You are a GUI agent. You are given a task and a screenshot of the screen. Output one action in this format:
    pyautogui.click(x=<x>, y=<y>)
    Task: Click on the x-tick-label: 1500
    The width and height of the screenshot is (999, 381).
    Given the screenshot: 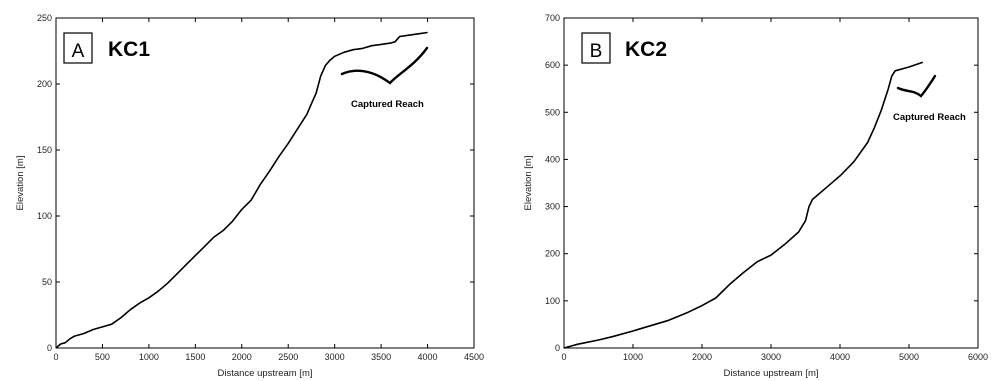 What is the action you would take?
    pyautogui.click(x=195, y=357)
    